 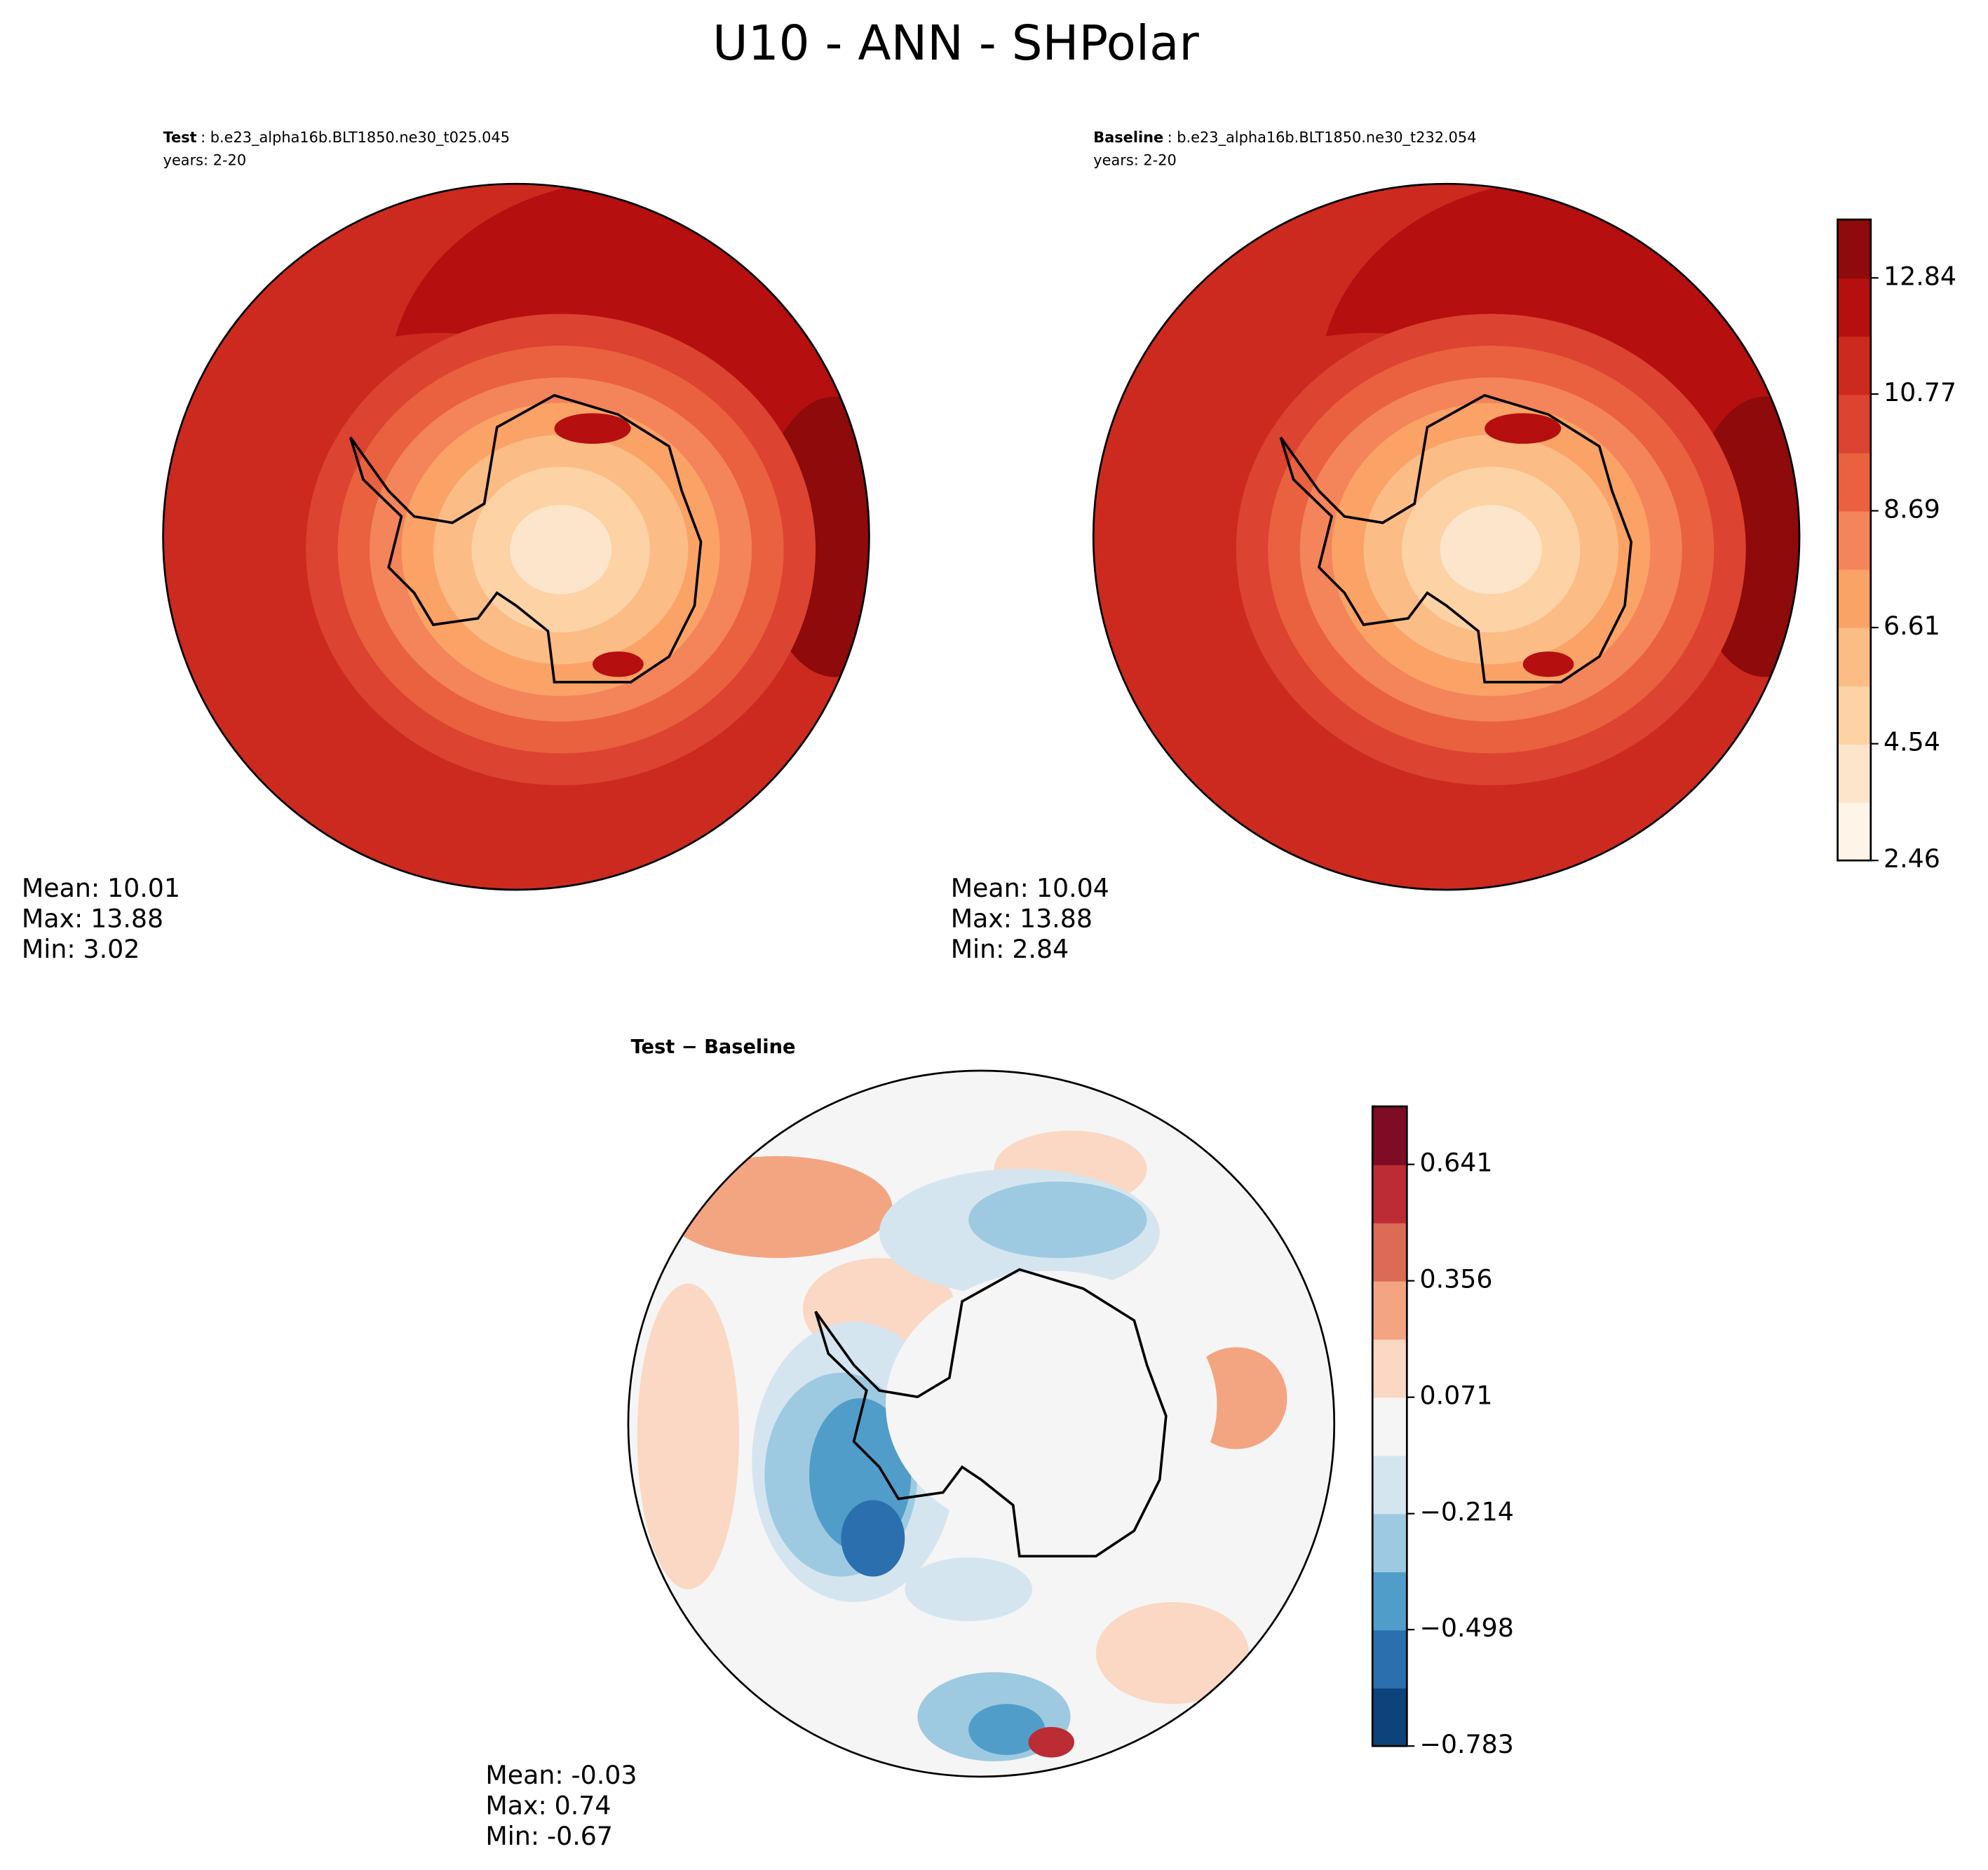 What do you see at coordinates (1920, 276) in the screenshot?
I see `colorbar-tick-label: 12.84` at bounding box center [1920, 276].